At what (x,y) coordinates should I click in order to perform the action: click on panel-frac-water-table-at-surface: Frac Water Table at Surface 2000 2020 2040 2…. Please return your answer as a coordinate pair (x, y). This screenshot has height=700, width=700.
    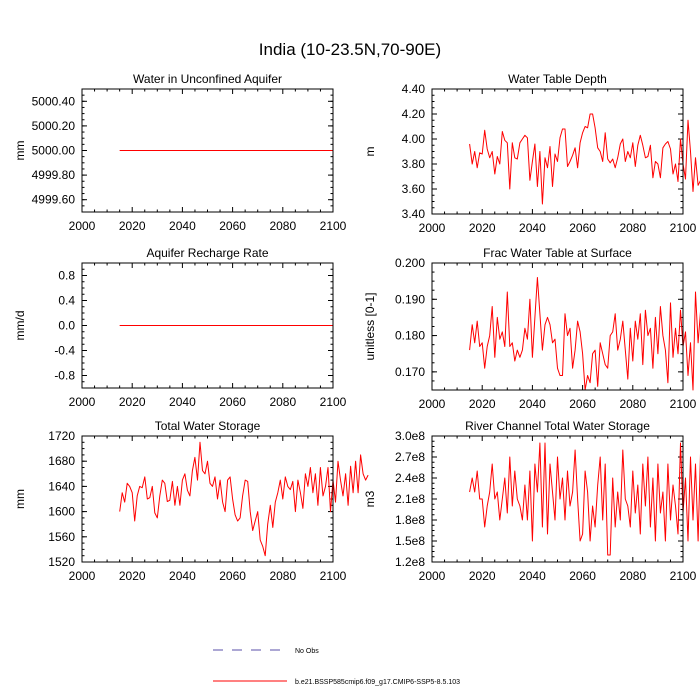
    Looking at the image, I should click on (531, 328).